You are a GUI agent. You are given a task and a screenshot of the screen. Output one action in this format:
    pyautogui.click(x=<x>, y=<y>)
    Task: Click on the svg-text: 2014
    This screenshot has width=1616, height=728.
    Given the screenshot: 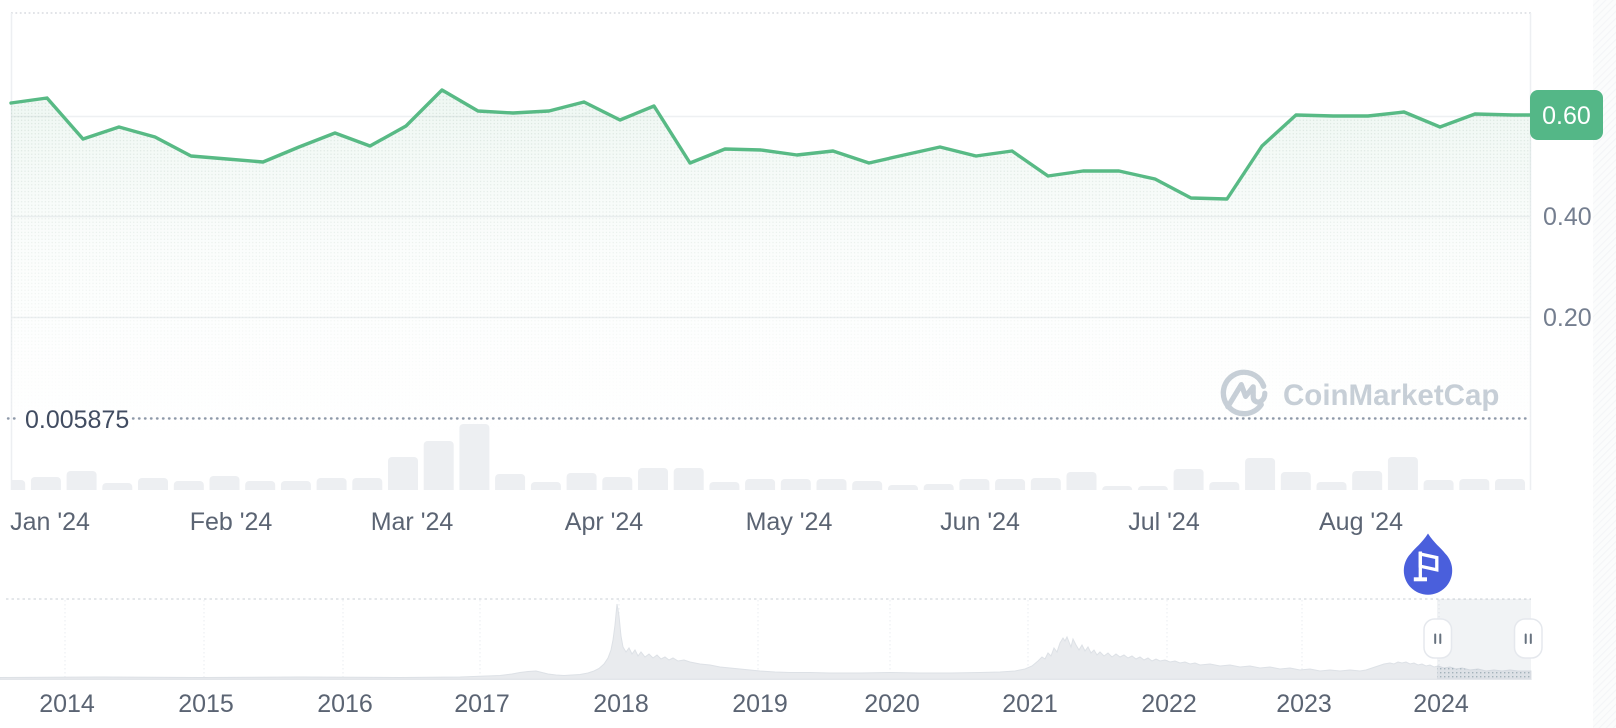 What is the action you would take?
    pyautogui.click(x=67, y=704)
    